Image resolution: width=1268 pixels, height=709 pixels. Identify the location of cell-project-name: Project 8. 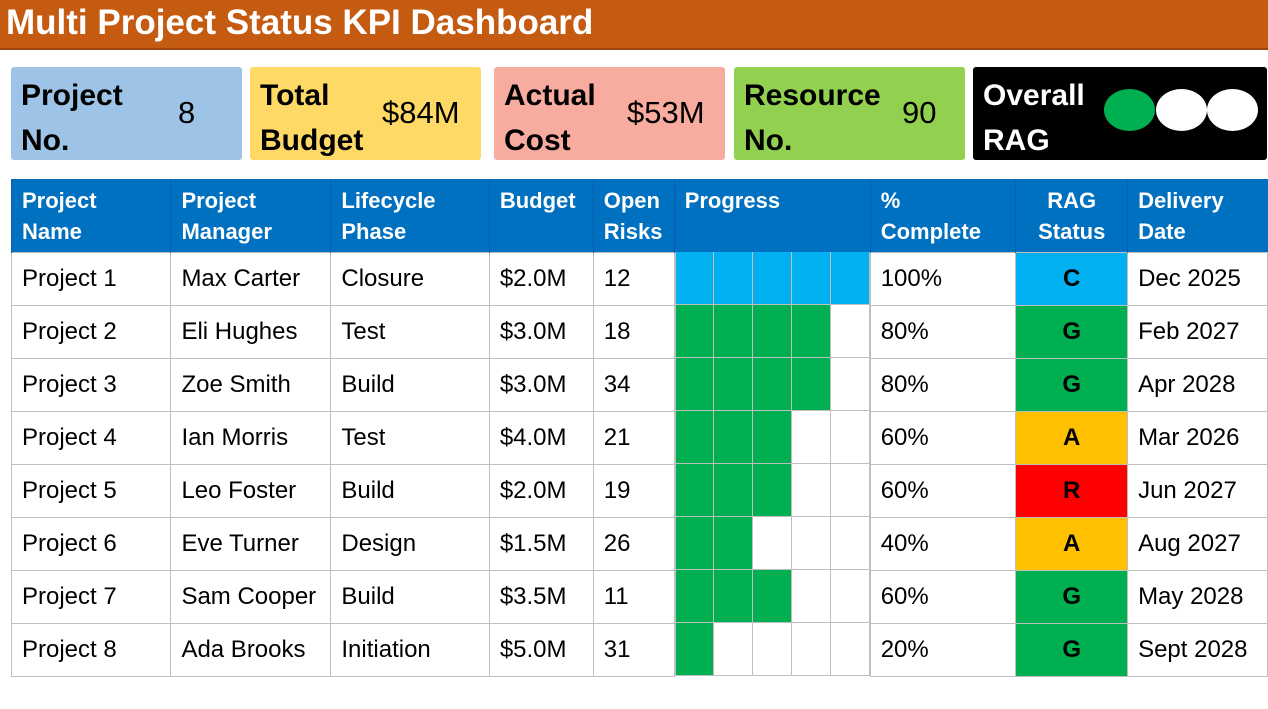
(91, 649).